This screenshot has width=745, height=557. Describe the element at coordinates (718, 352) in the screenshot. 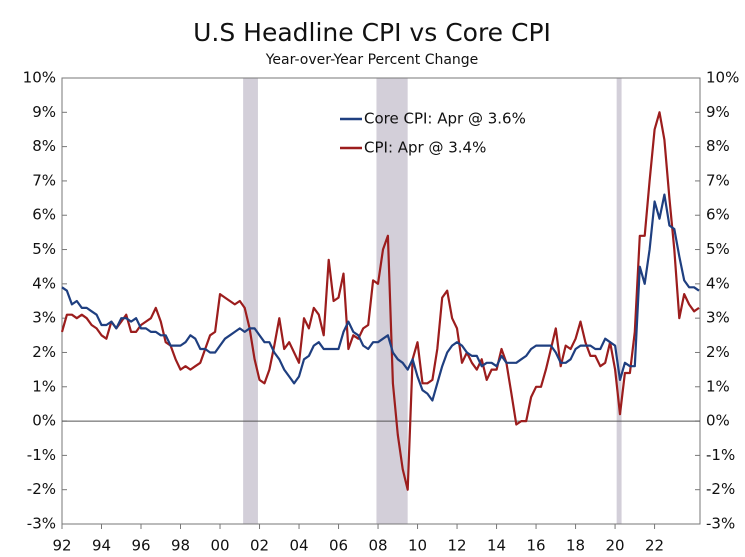

I see `y2-tick-label: 2%` at that location.